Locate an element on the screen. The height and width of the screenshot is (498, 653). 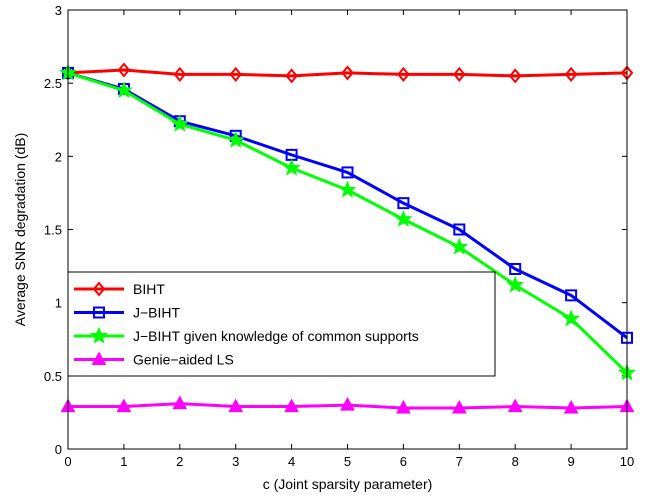
x-tick-label: 8 is located at coordinates (515, 461).